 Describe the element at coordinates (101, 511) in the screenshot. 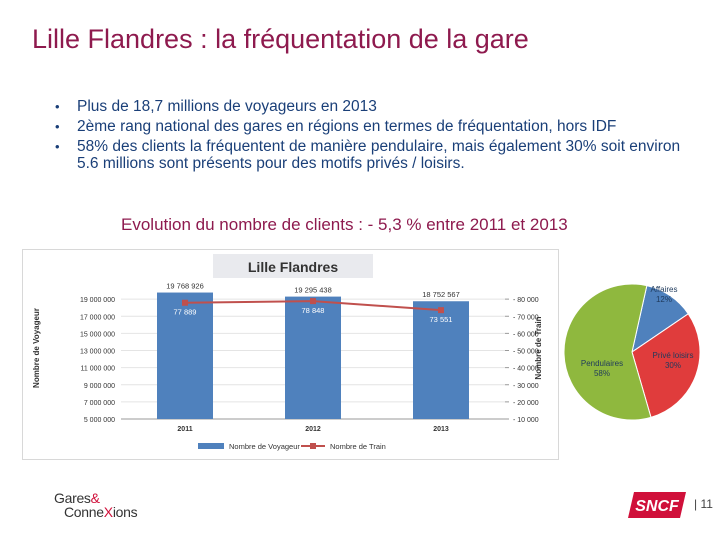

I see `svg-text: ConneXions` at that location.